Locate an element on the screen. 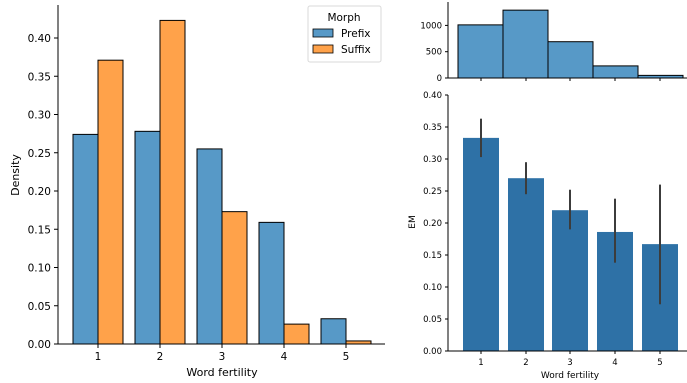 This screenshot has height=383, width=687. legend: Morph Prefix Suffix is located at coordinates (344, 34).